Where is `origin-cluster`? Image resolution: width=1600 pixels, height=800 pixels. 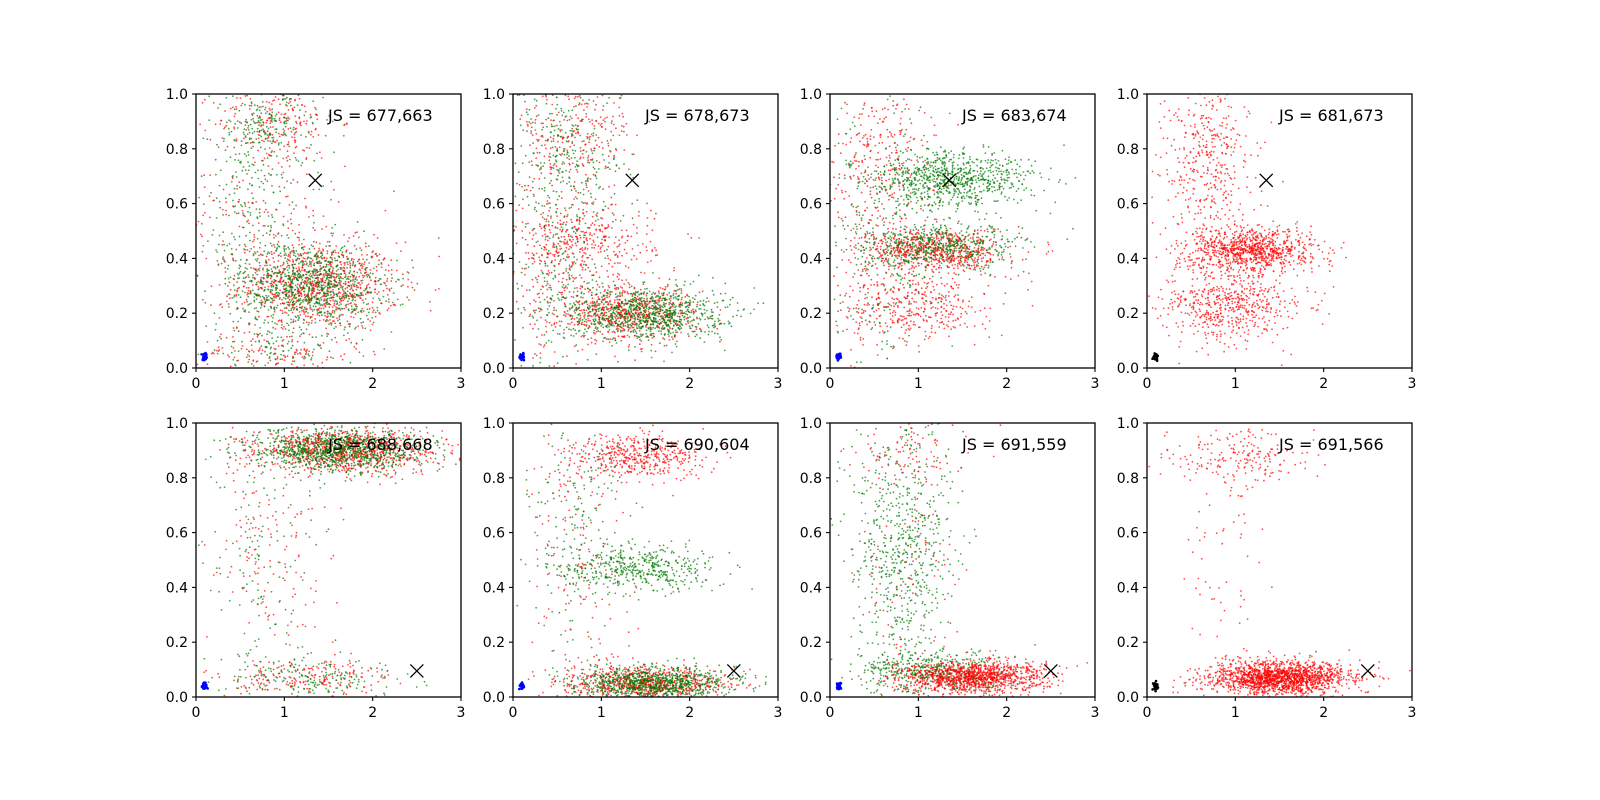 origin-cluster is located at coordinates (204, 356).